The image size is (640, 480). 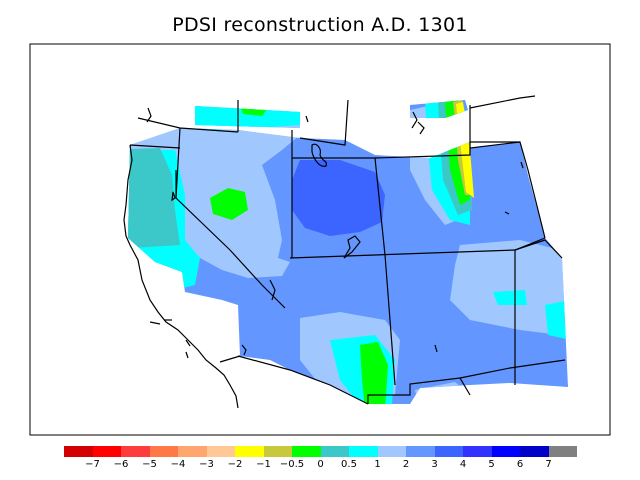 I want to click on legend-tick-label: 2, so click(x=406, y=464).